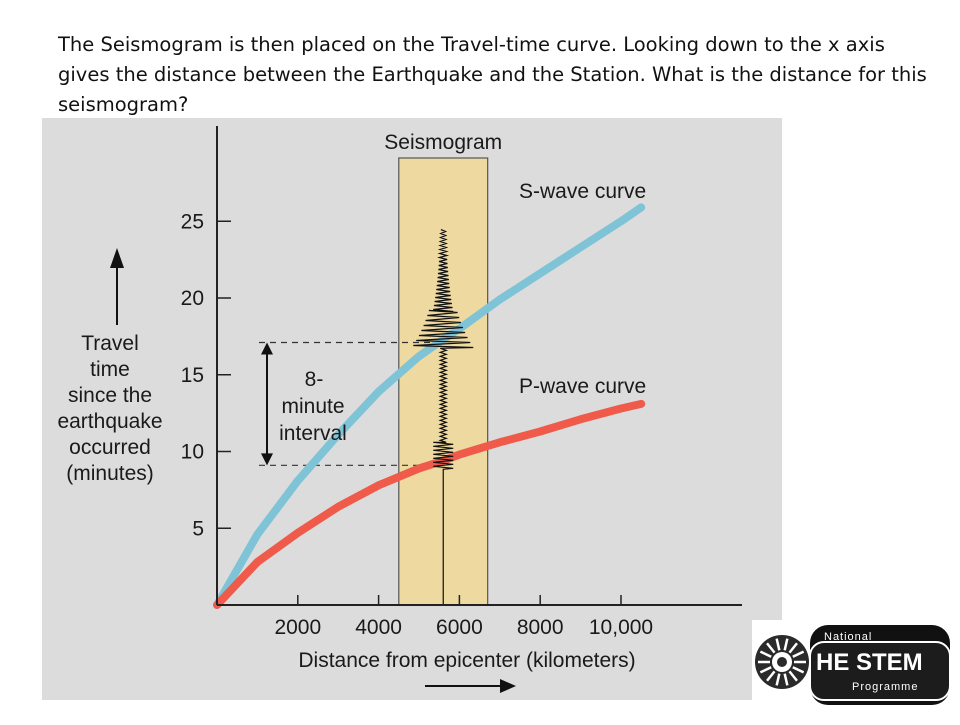 The width and height of the screenshot is (960, 725). Describe the element at coordinates (267, 459) in the screenshot. I see `interval-arrowhead-down` at that location.